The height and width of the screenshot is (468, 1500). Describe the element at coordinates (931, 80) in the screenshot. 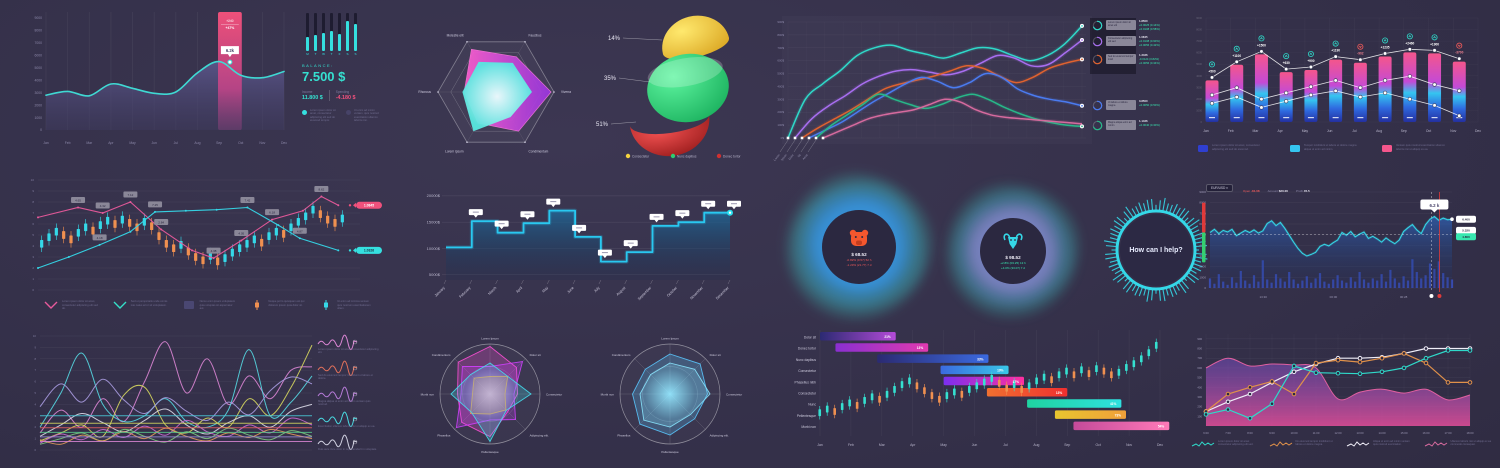

I see `grid: 900$ 800$ 700$ 600$ 500$ 400$ 300$ 200$ 100$ 0$` at that location.